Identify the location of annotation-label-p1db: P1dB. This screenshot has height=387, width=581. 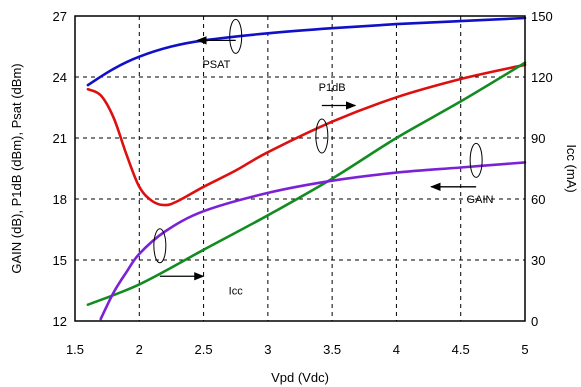
(332, 88).